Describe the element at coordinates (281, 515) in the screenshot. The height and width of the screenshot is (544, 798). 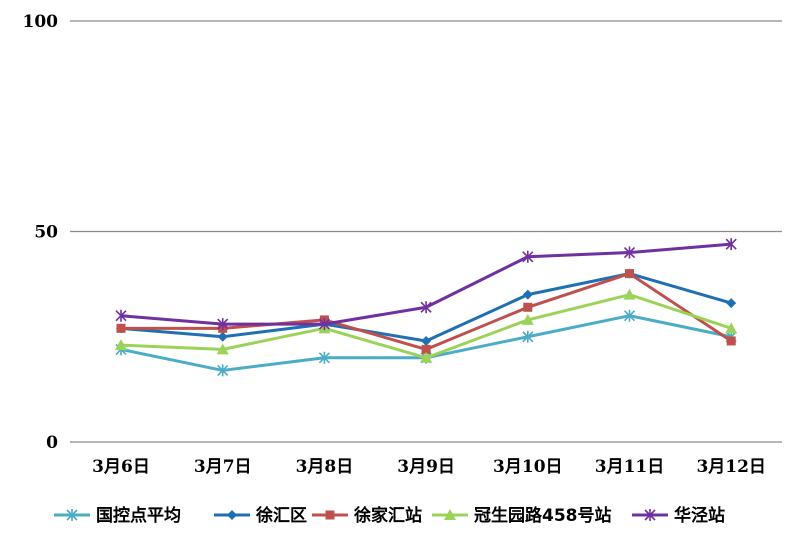
I see `legend-label: 徐汇区` at that location.